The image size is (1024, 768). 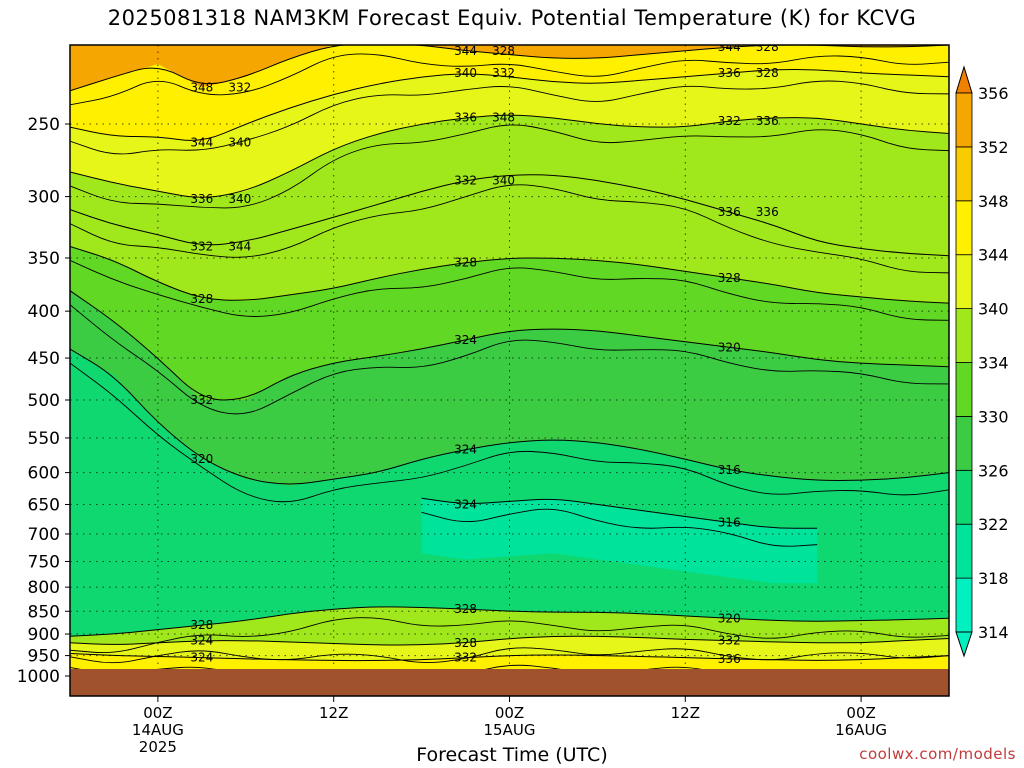 What do you see at coordinates (44, 312) in the screenshot?
I see `y-tick-label: 400` at bounding box center [44, 312].